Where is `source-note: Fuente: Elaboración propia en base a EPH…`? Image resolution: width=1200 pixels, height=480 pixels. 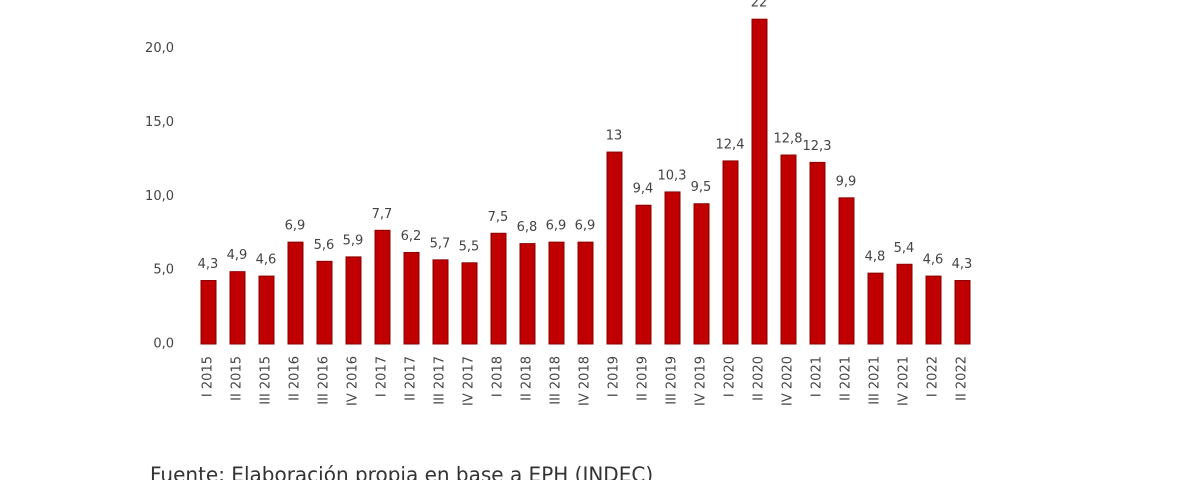
source-note: Fuente: Elaboración propia en base a EPH… is located at coordinates (401, 471).